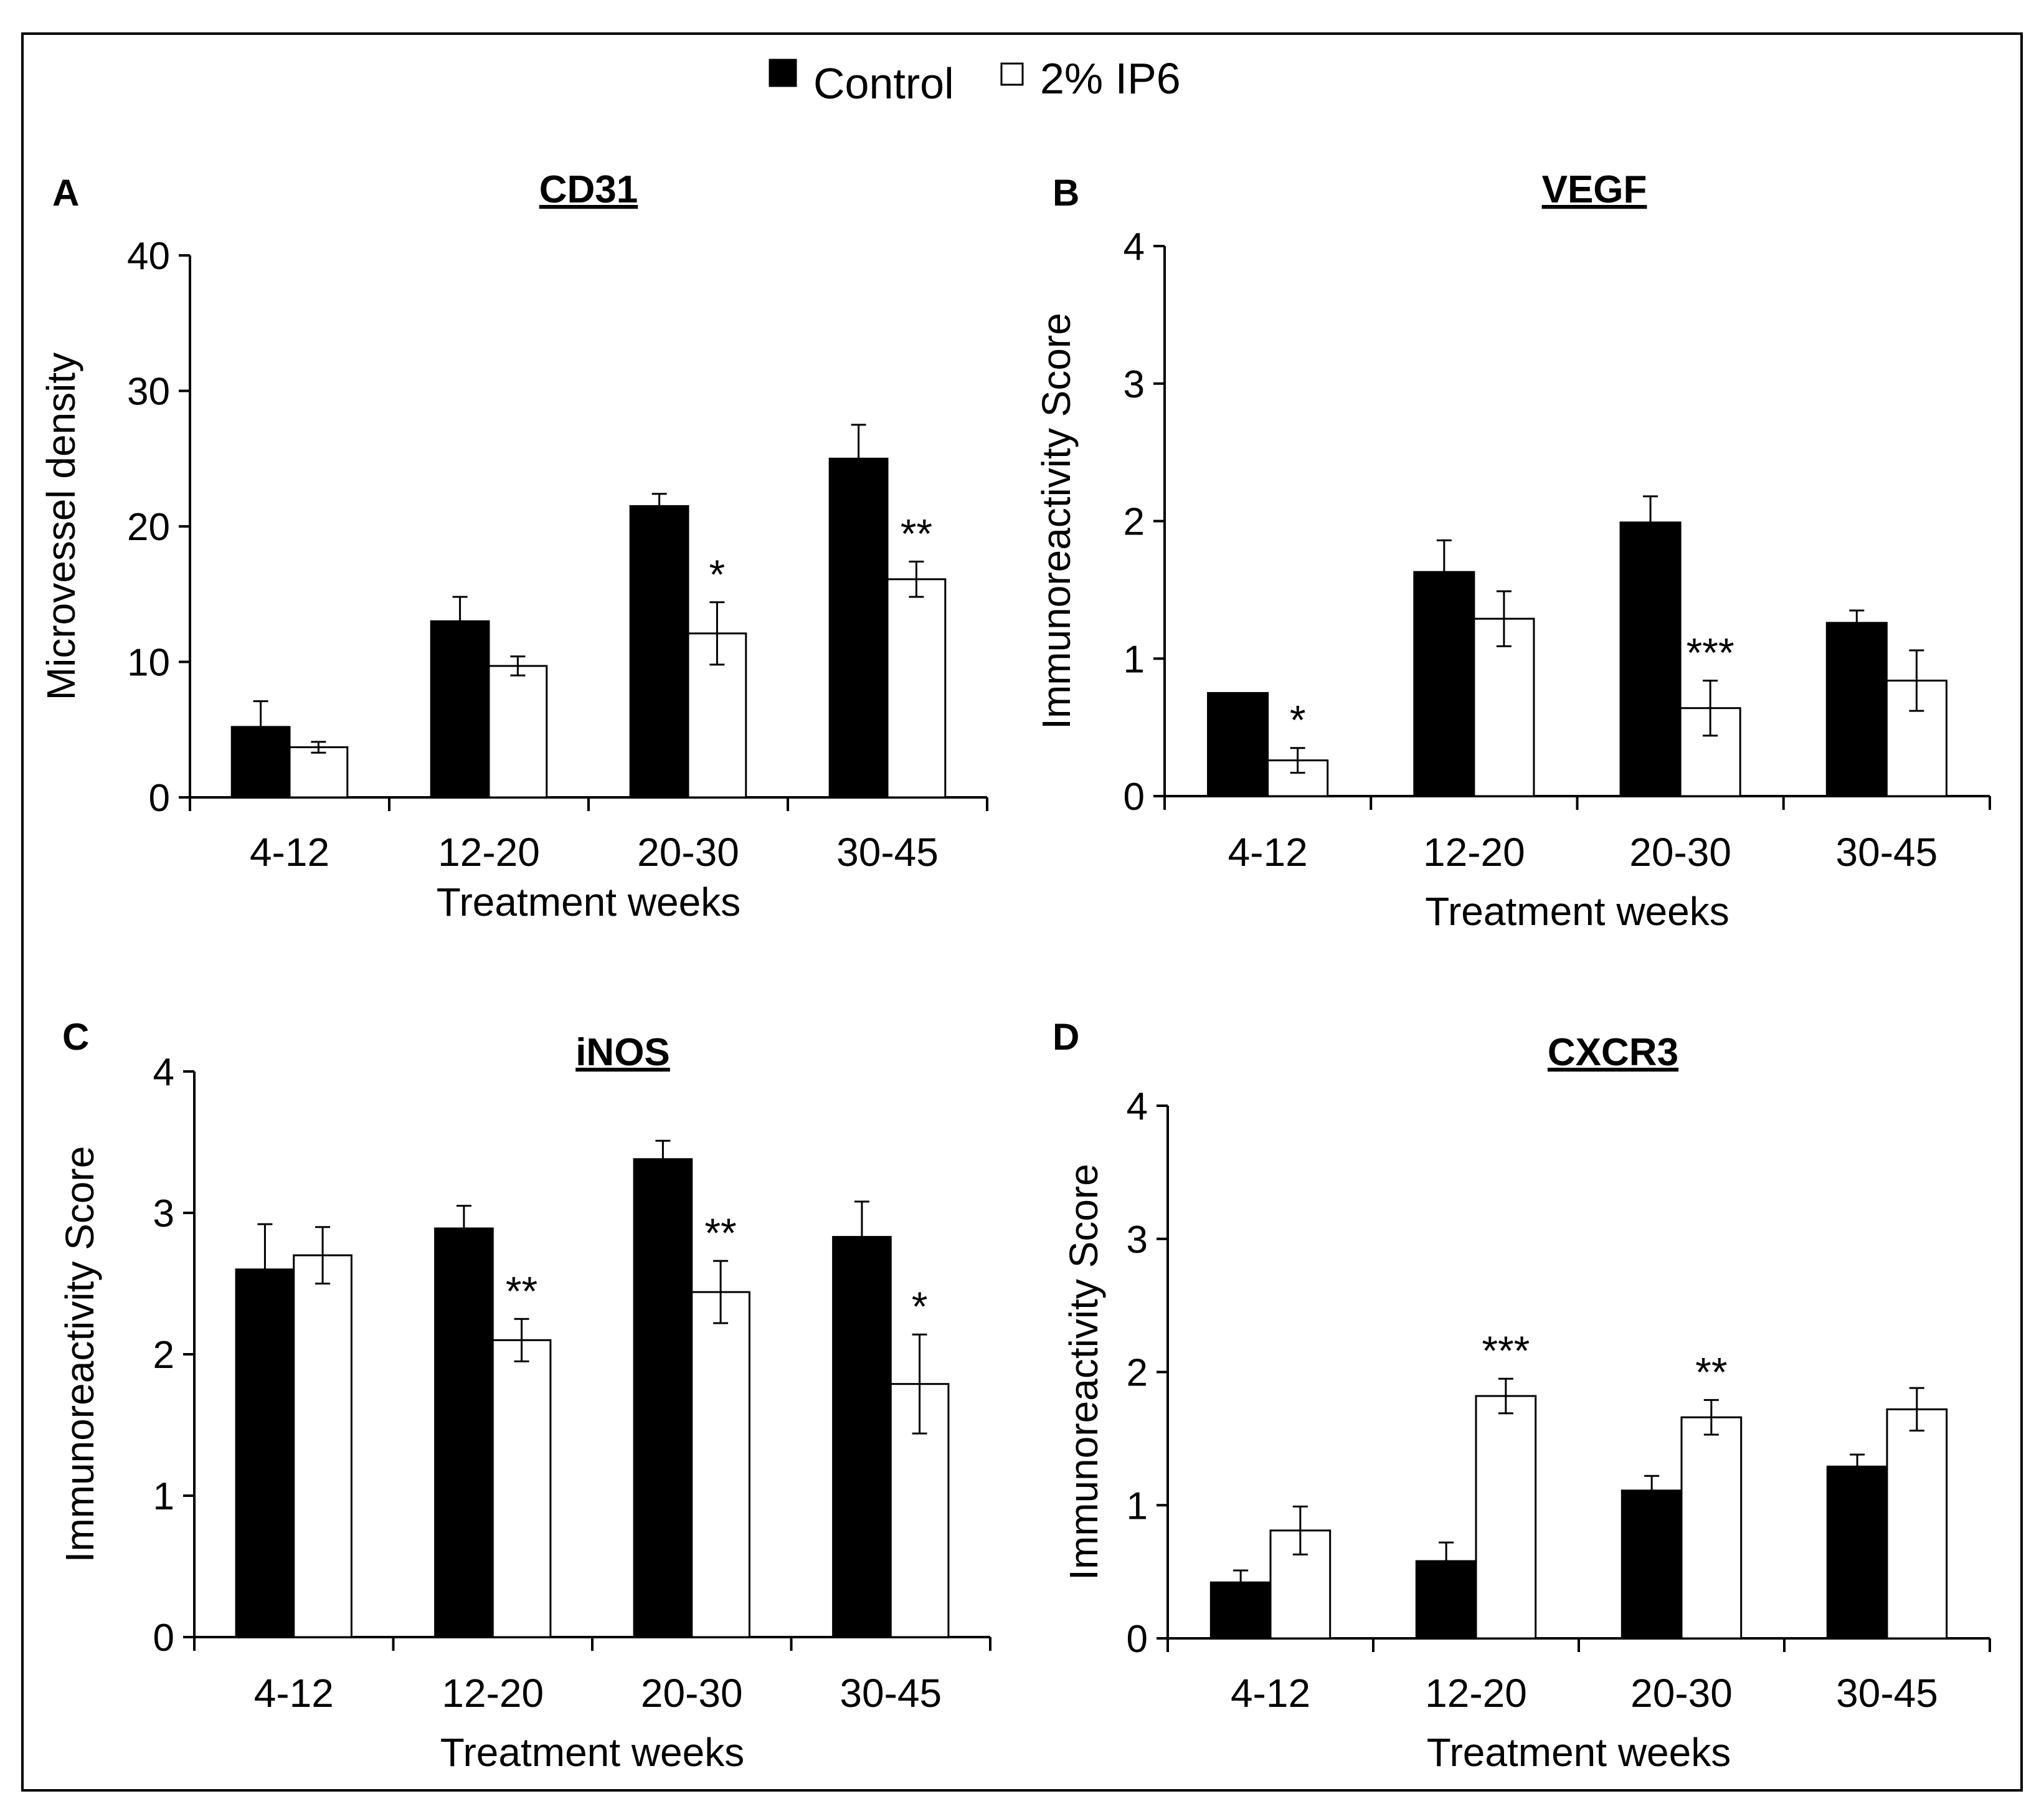 This screenshot has height=1819, width=2044. What do you see at coordinates (1110, 78) in the screenshot?
I see `legend-label-ip6: 2% IP6` at bounding box center [1110, 78].